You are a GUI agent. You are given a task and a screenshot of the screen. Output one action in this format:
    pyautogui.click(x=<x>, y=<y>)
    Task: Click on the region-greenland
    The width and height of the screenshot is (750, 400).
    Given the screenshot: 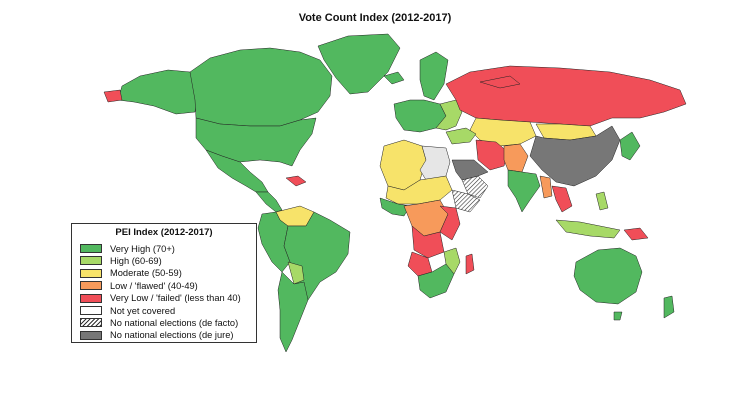 What is the action you would take?
    pyautogui.click(x=359, y=64)
    